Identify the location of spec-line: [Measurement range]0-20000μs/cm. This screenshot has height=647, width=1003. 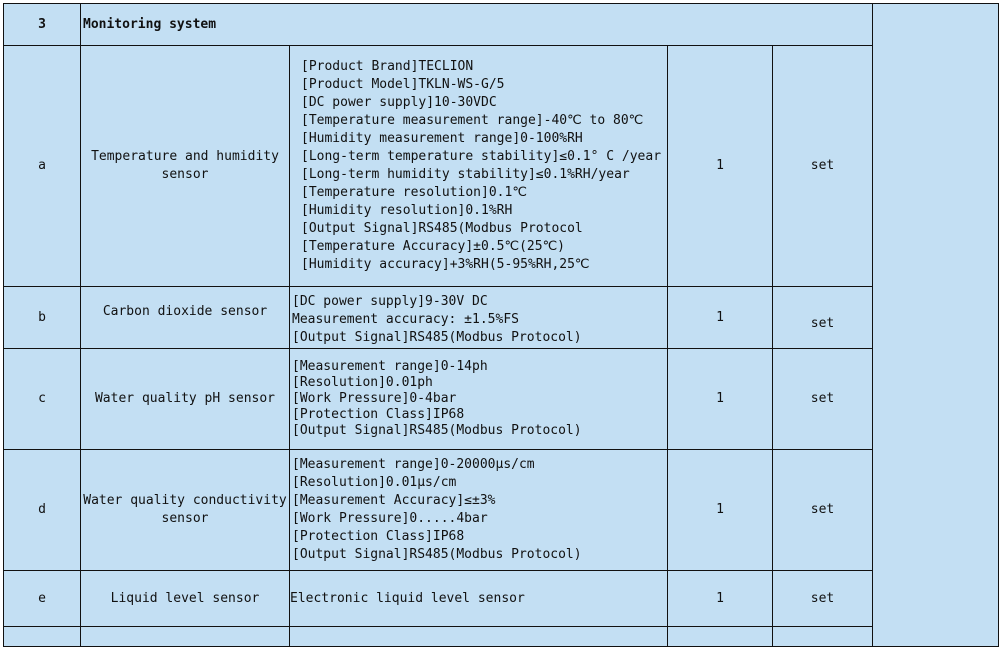
(413, 464).